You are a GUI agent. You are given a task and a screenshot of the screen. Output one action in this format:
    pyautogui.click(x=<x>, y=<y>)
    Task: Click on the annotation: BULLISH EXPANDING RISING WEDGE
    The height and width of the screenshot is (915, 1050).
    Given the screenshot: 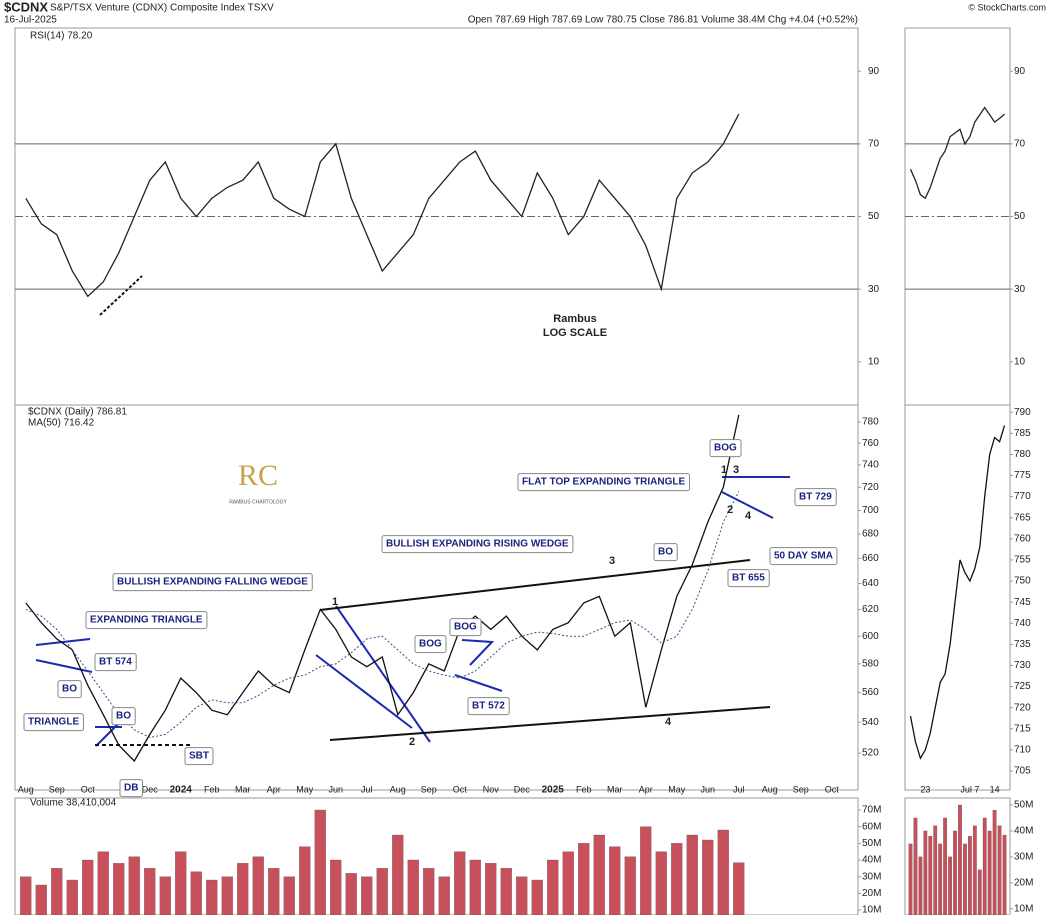 What is the action you would take?
    pyautogui.click(x=477, y=544)
    